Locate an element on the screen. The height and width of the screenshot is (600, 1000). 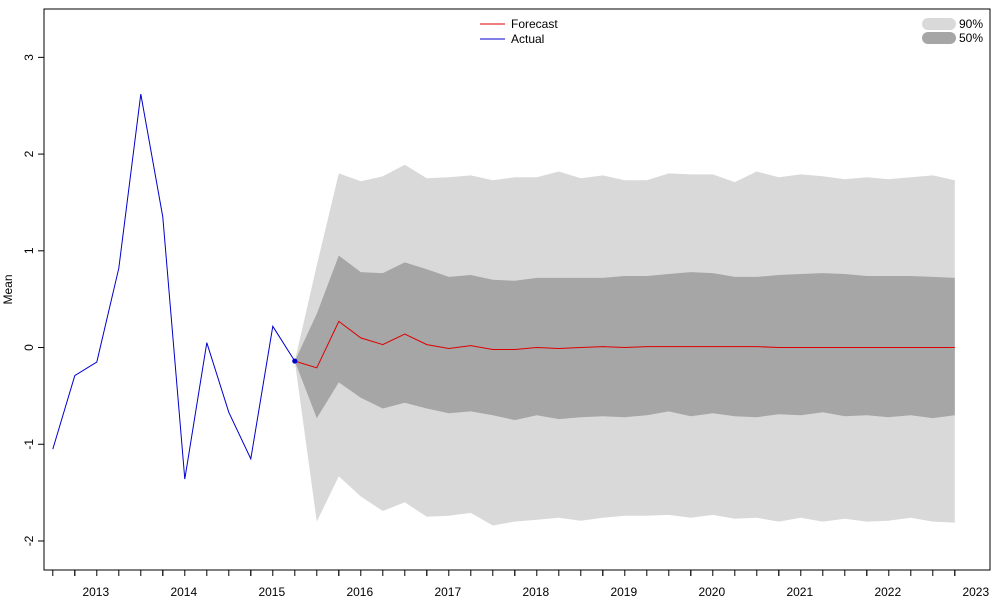
y-axis-title: Mean is located at coordinates (8, 289).